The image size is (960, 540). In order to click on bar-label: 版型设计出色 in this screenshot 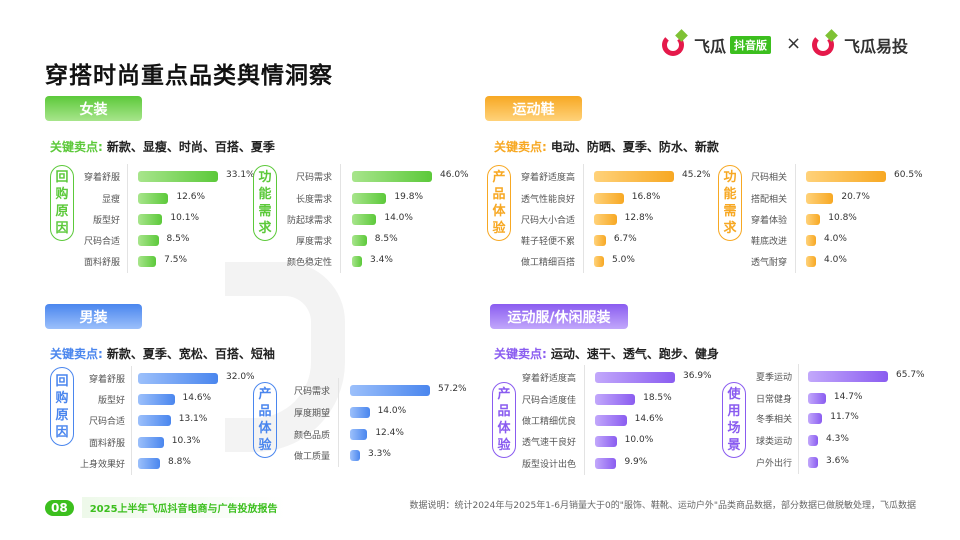, I will do `click(548, 465)`.